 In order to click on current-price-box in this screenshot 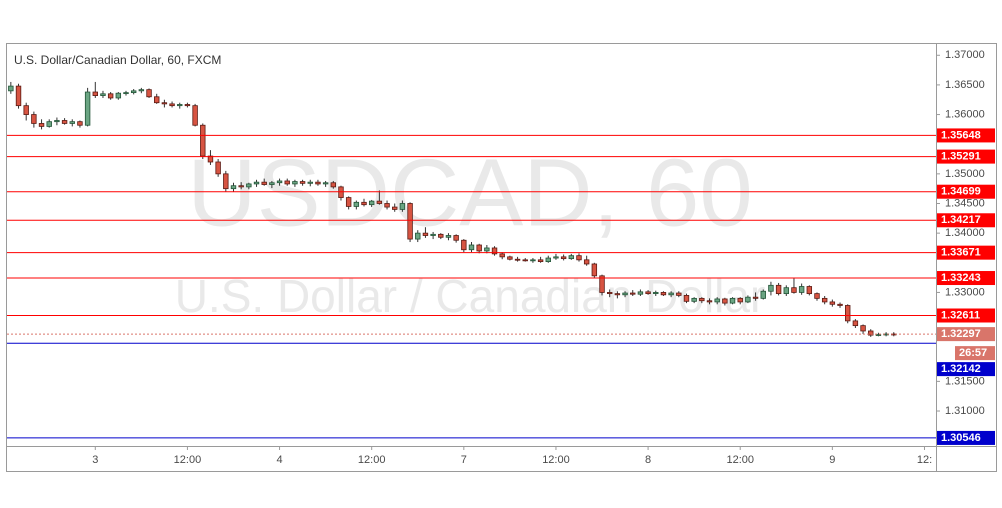, I will do `click(966, 334)`.